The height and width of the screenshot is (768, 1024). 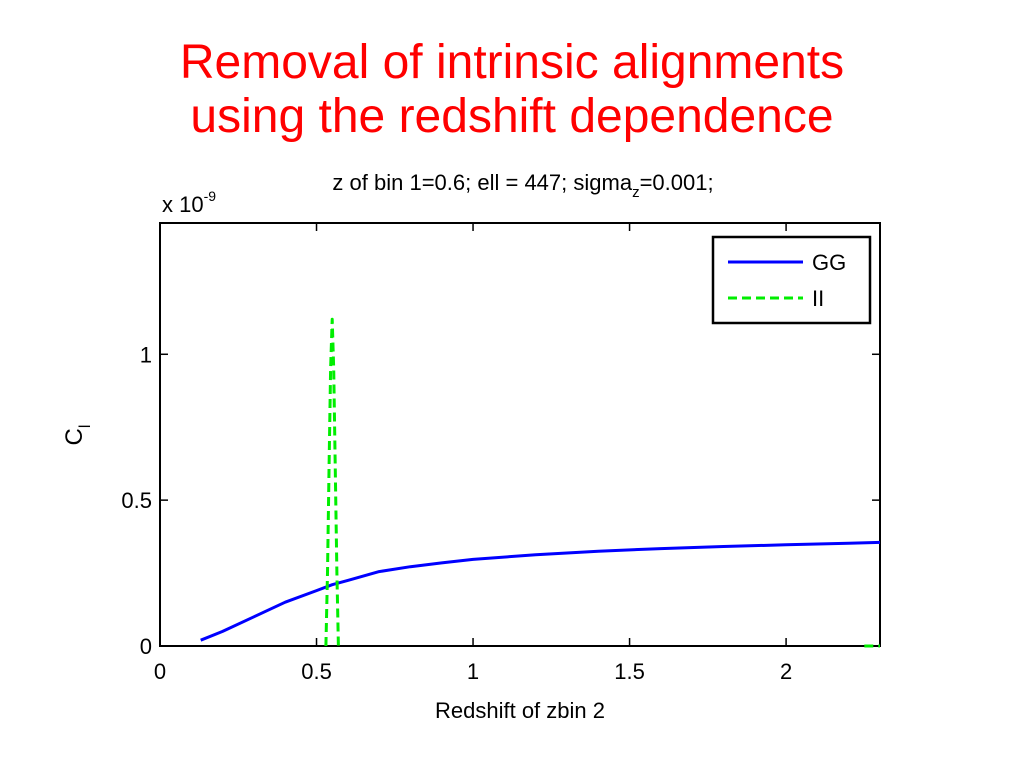 What do you see at coordinates (473, 671) in the screenshot?
I see `x-tick-label: 1` at bounding box center [473, 671].